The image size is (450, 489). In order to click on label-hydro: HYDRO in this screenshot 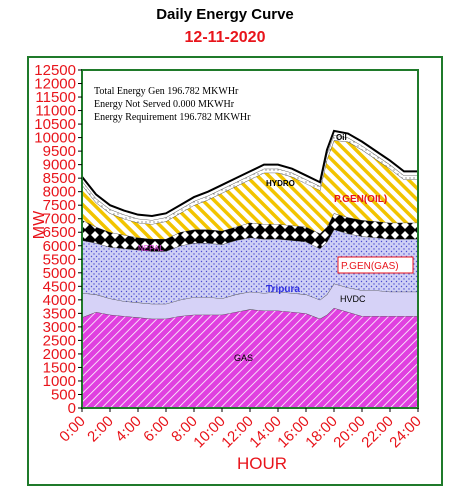, I will do `click(280, 183)`.